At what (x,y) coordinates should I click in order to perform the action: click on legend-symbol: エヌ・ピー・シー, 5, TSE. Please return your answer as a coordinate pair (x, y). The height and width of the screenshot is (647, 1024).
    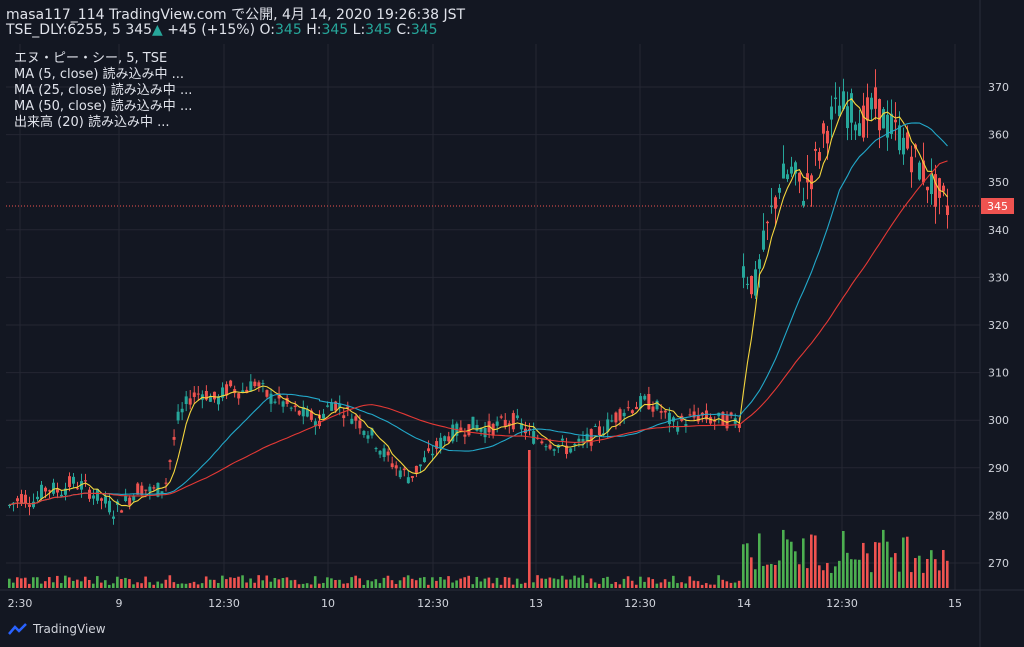
    Looking at the image, I should click on (91, 58).